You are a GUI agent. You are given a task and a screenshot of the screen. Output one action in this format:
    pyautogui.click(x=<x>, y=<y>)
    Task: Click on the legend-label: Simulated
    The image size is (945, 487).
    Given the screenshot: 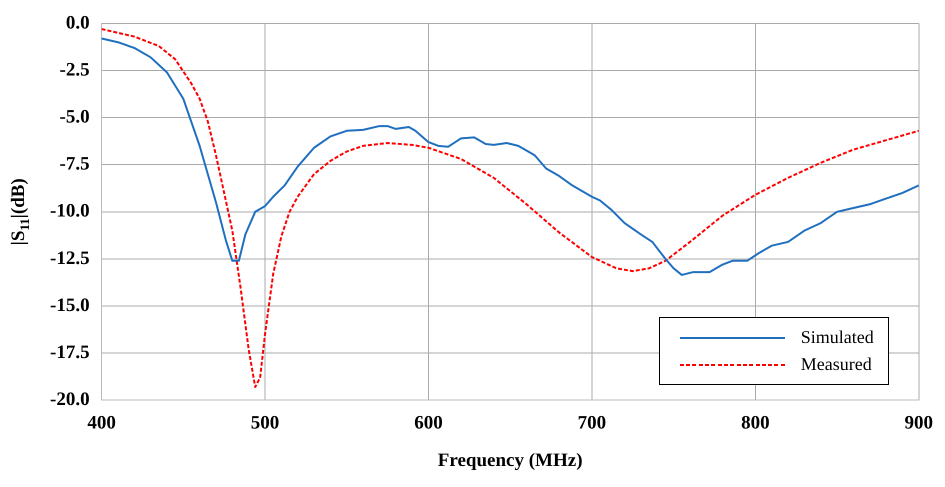 What is the action you would take?
    pyautogui.click(x=837, y=337)
    